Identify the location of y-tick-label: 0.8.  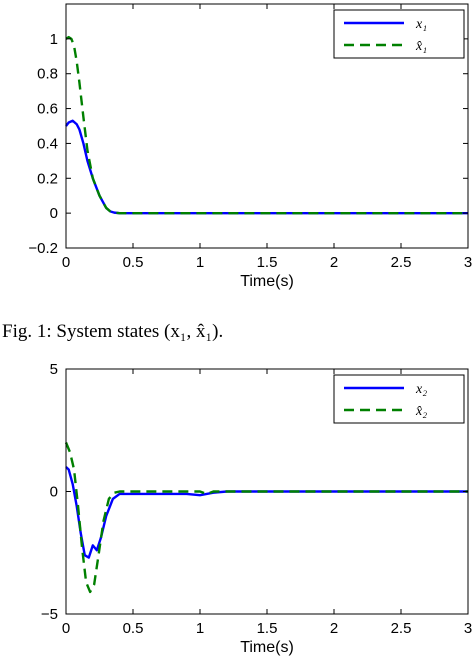
(47, 74).